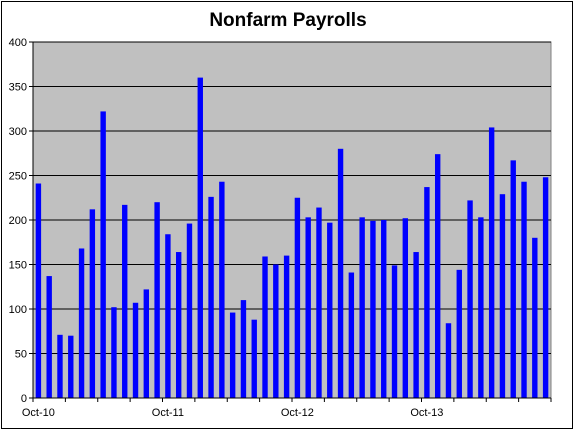  What do you see at coordinates (168, 413) in the screenshot?
I see `x-tick-label: Oct-11` at bounding box center [168, 413].